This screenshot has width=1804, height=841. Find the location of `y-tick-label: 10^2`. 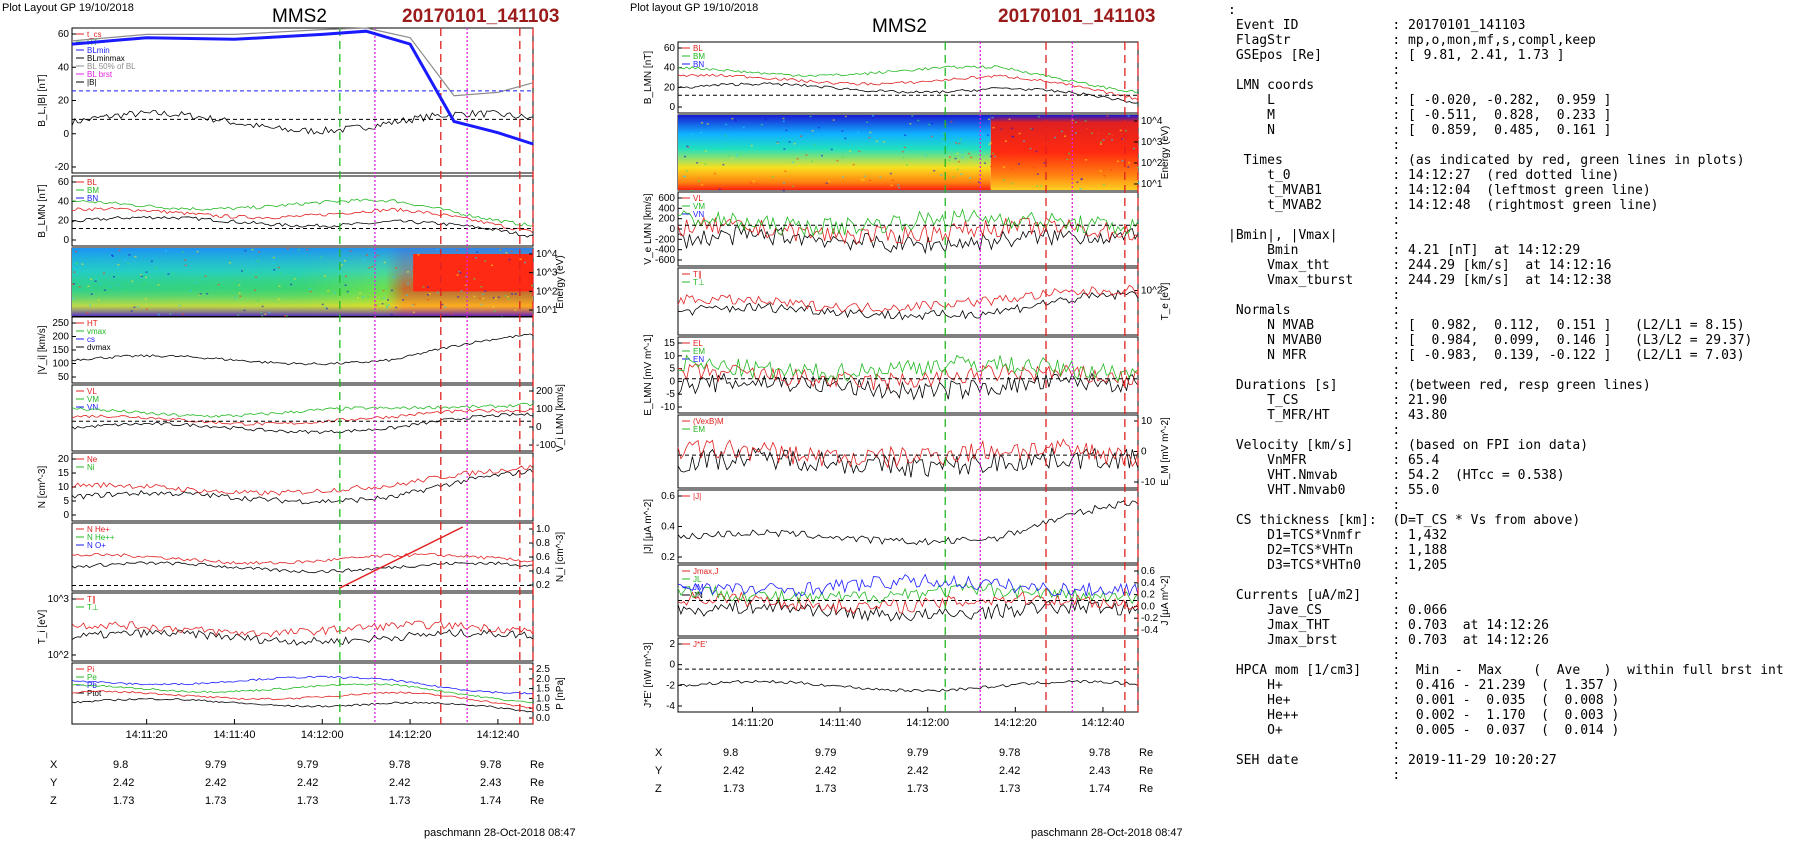

y-tick-label: 10^2 is located at coordinates (59, 655).